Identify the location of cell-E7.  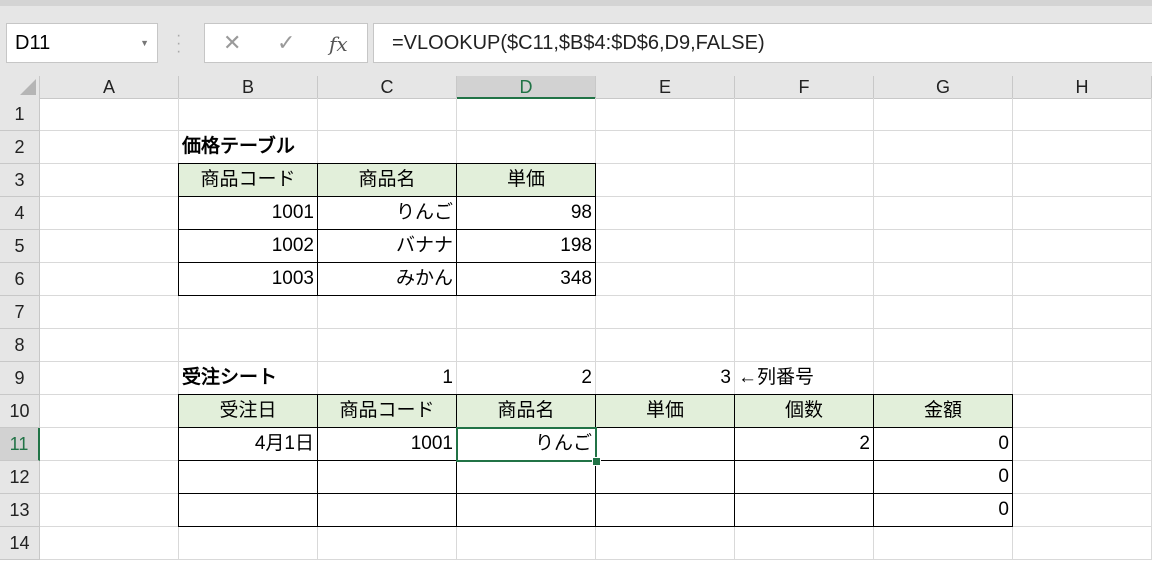
(665, 312).